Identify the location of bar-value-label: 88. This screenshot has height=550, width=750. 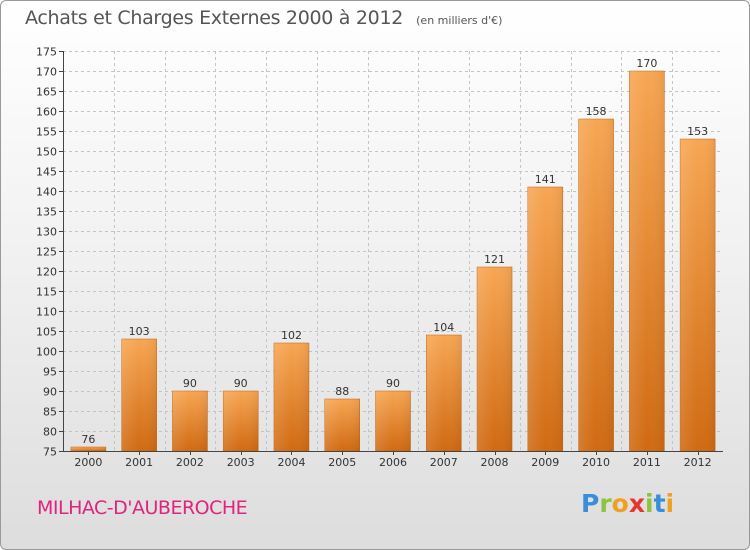
(342, 391).